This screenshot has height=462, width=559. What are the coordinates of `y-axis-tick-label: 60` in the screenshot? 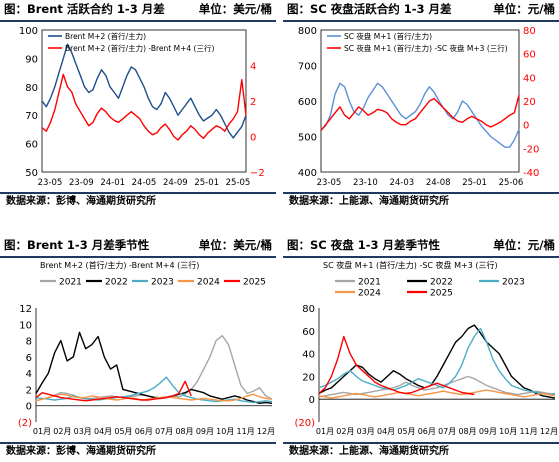 It's located at (308, 332).